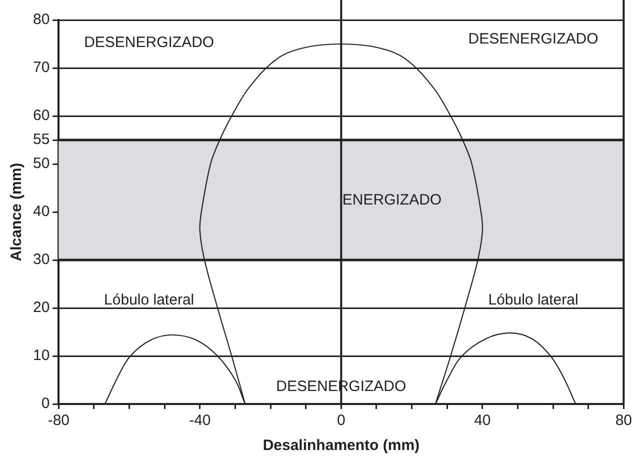 This screenshot has width=635, height=459. Describe the element at coordinates (41, 259) in the screenshot. I see `y-tick-label: 30` at that location.